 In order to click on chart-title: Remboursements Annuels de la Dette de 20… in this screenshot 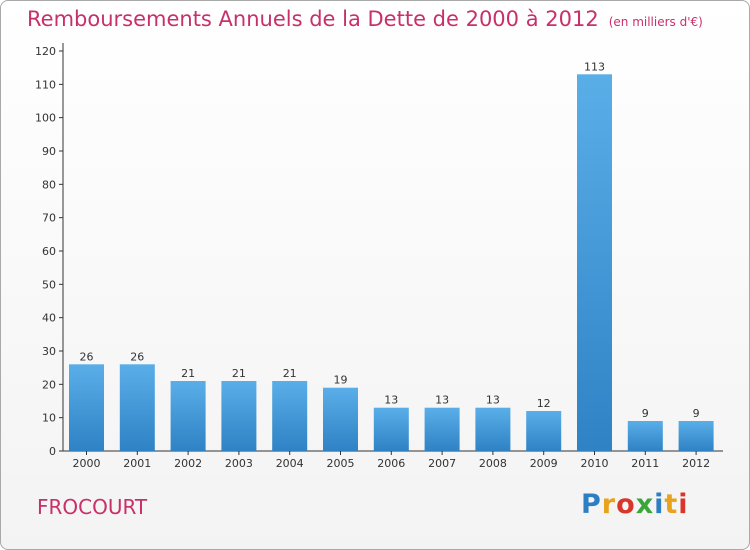, I will do `click(365, 19)`.